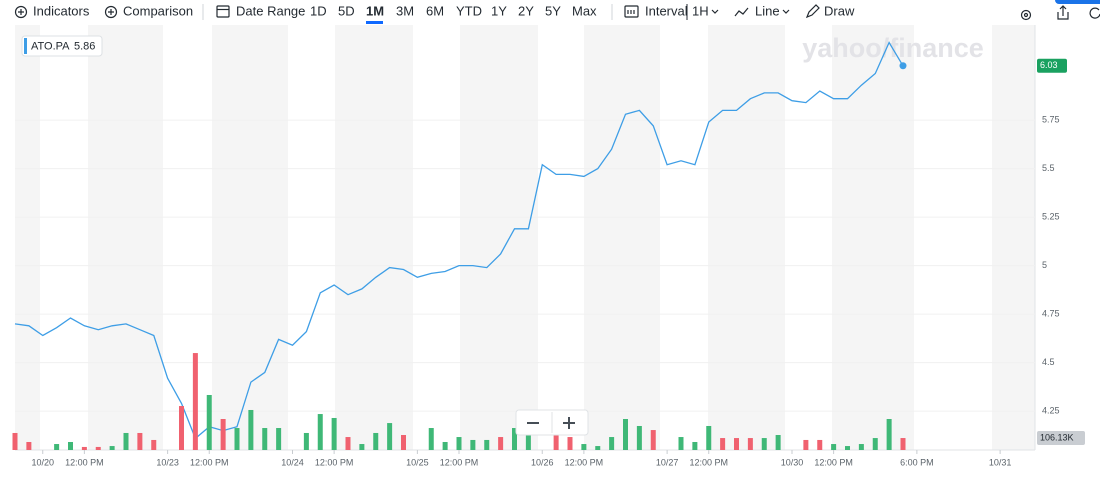 Image resolution: width=1100 pixels, height=484 pixels. What do you see at coordinates (569, 423) in the screenshot?
I see `zoom-in-button` at bounding box center [569, 423].